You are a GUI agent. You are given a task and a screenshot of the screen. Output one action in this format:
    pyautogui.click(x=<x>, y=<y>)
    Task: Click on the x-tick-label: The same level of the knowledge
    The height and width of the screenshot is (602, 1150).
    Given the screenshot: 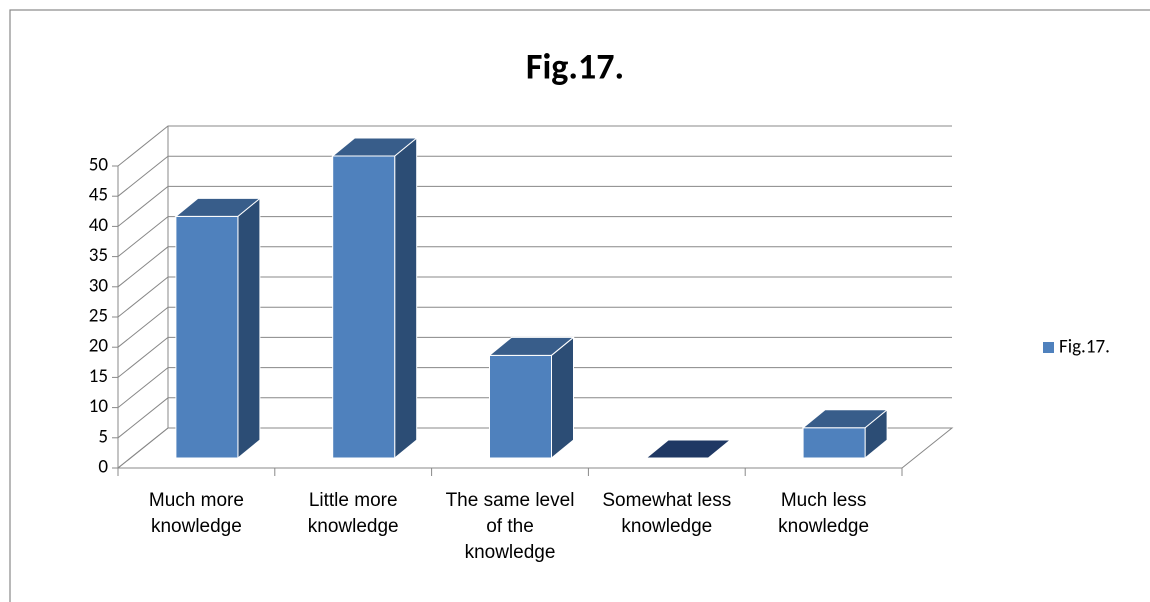 What is the action you would take?
    pyautogui.click(x=510, y=526)
    